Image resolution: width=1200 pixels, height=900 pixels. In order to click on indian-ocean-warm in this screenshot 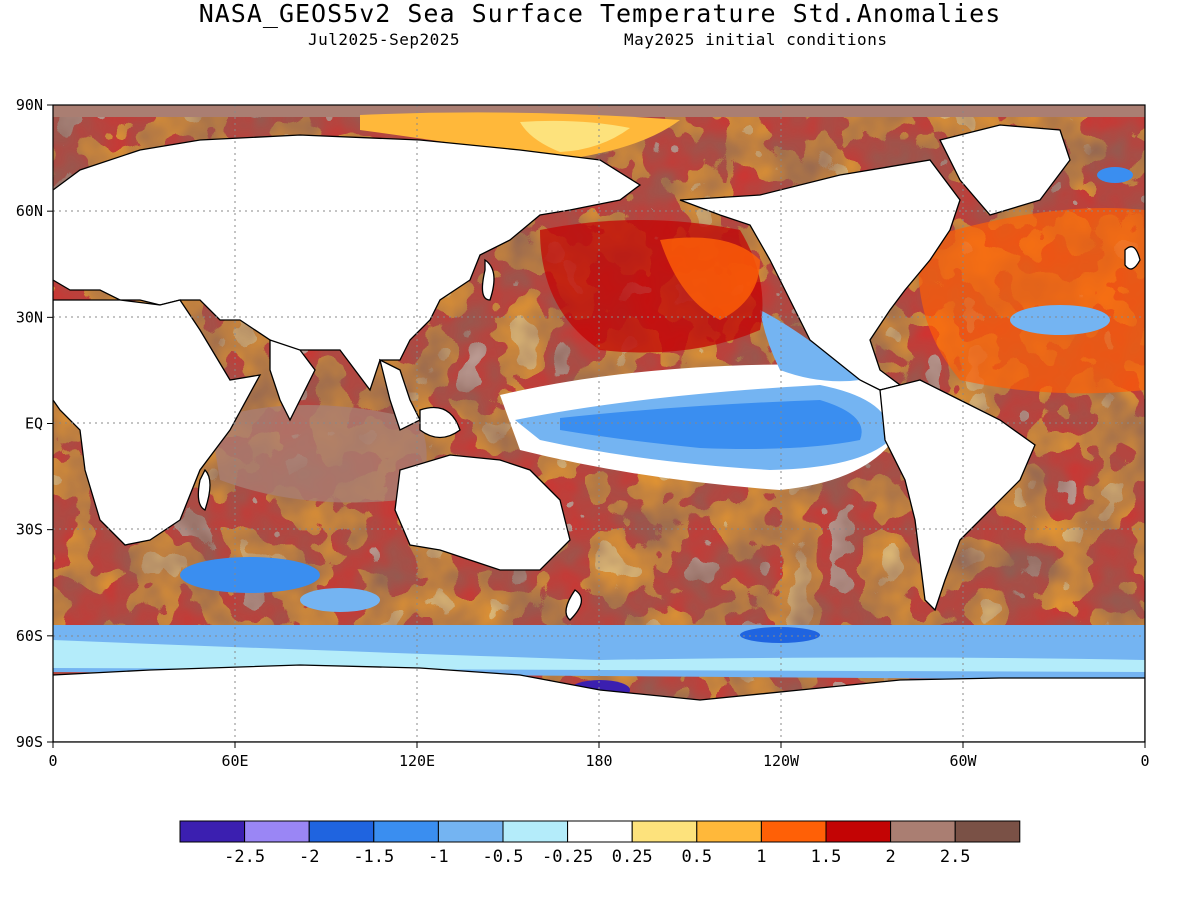, I will do `click(318, 454)`.